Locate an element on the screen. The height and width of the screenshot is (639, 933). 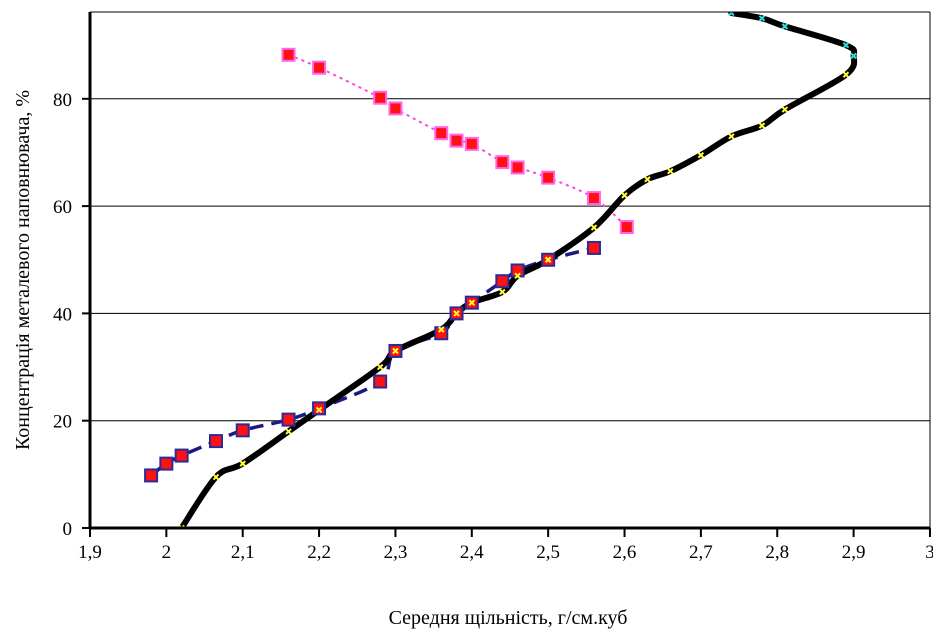
y-axis-title: Концентрація металевого наповнювача, % is located at coordinates (23, 270).